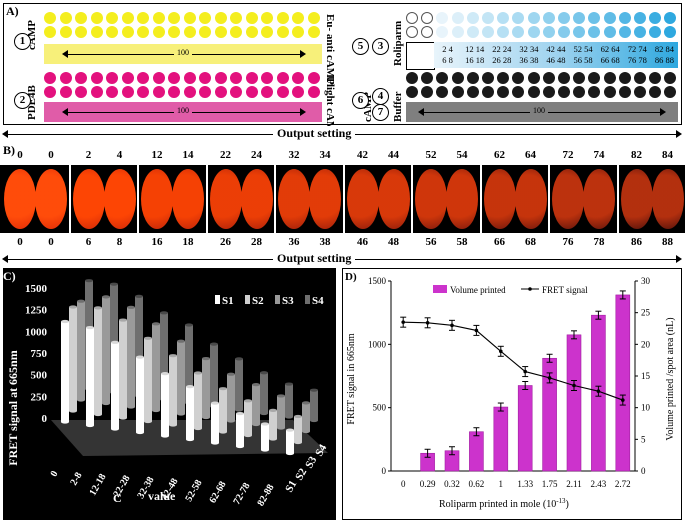 This screenshot has width=685, height=525. I want to click on y-tick-label: 750, so click(39, 354).